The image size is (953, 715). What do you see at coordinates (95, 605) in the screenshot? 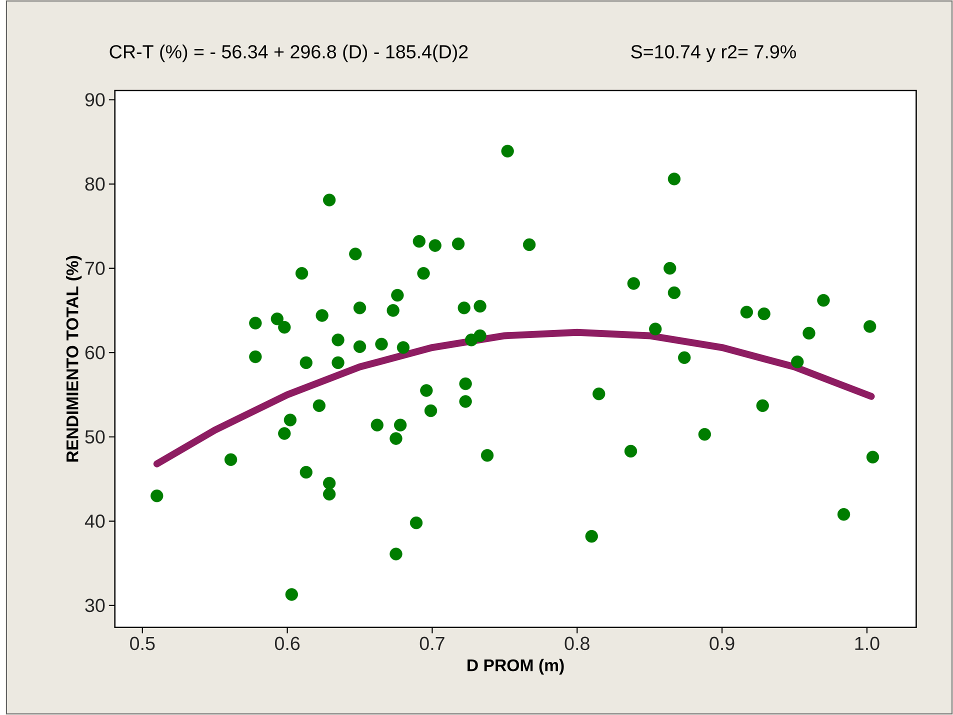
I see `y-tick-label: 30` at bounding box center [95, 605].